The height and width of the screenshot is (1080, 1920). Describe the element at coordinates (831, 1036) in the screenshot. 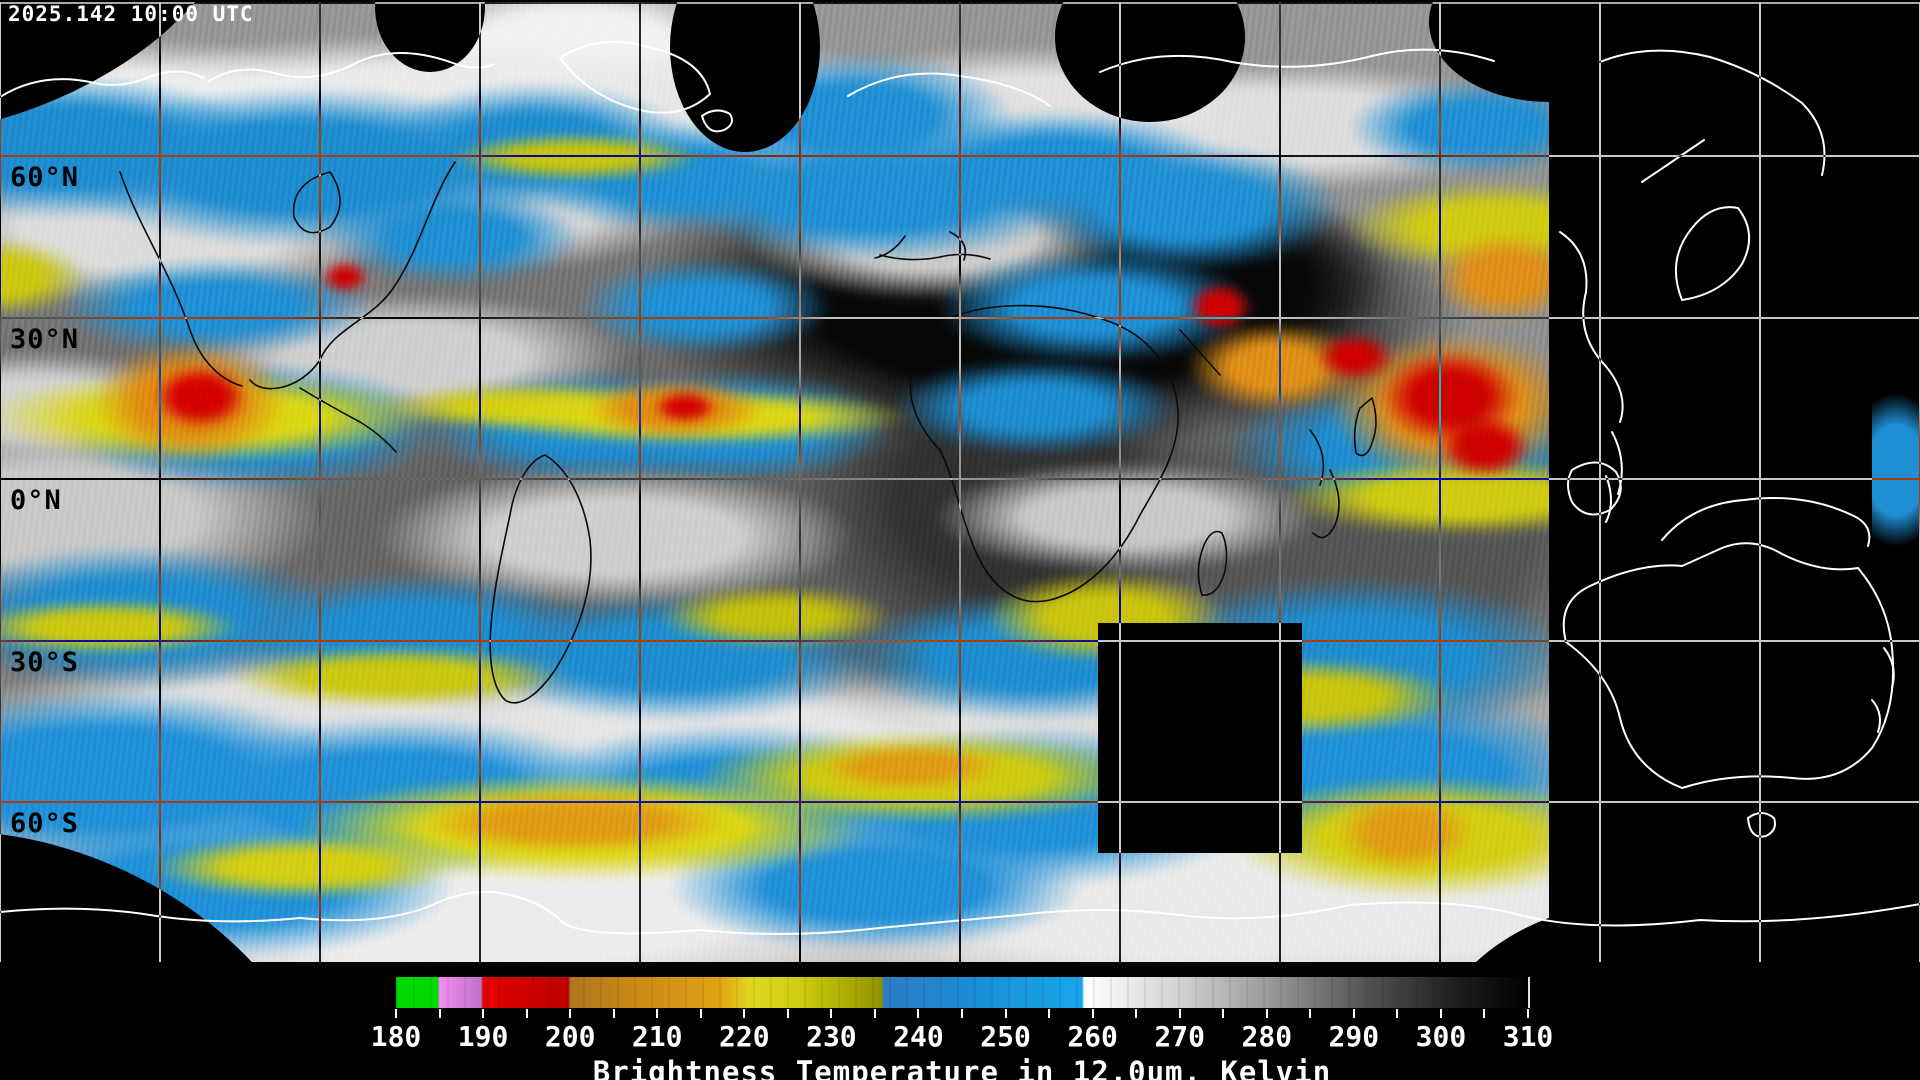

I see `colorbar-tick-label: 230` at that location.